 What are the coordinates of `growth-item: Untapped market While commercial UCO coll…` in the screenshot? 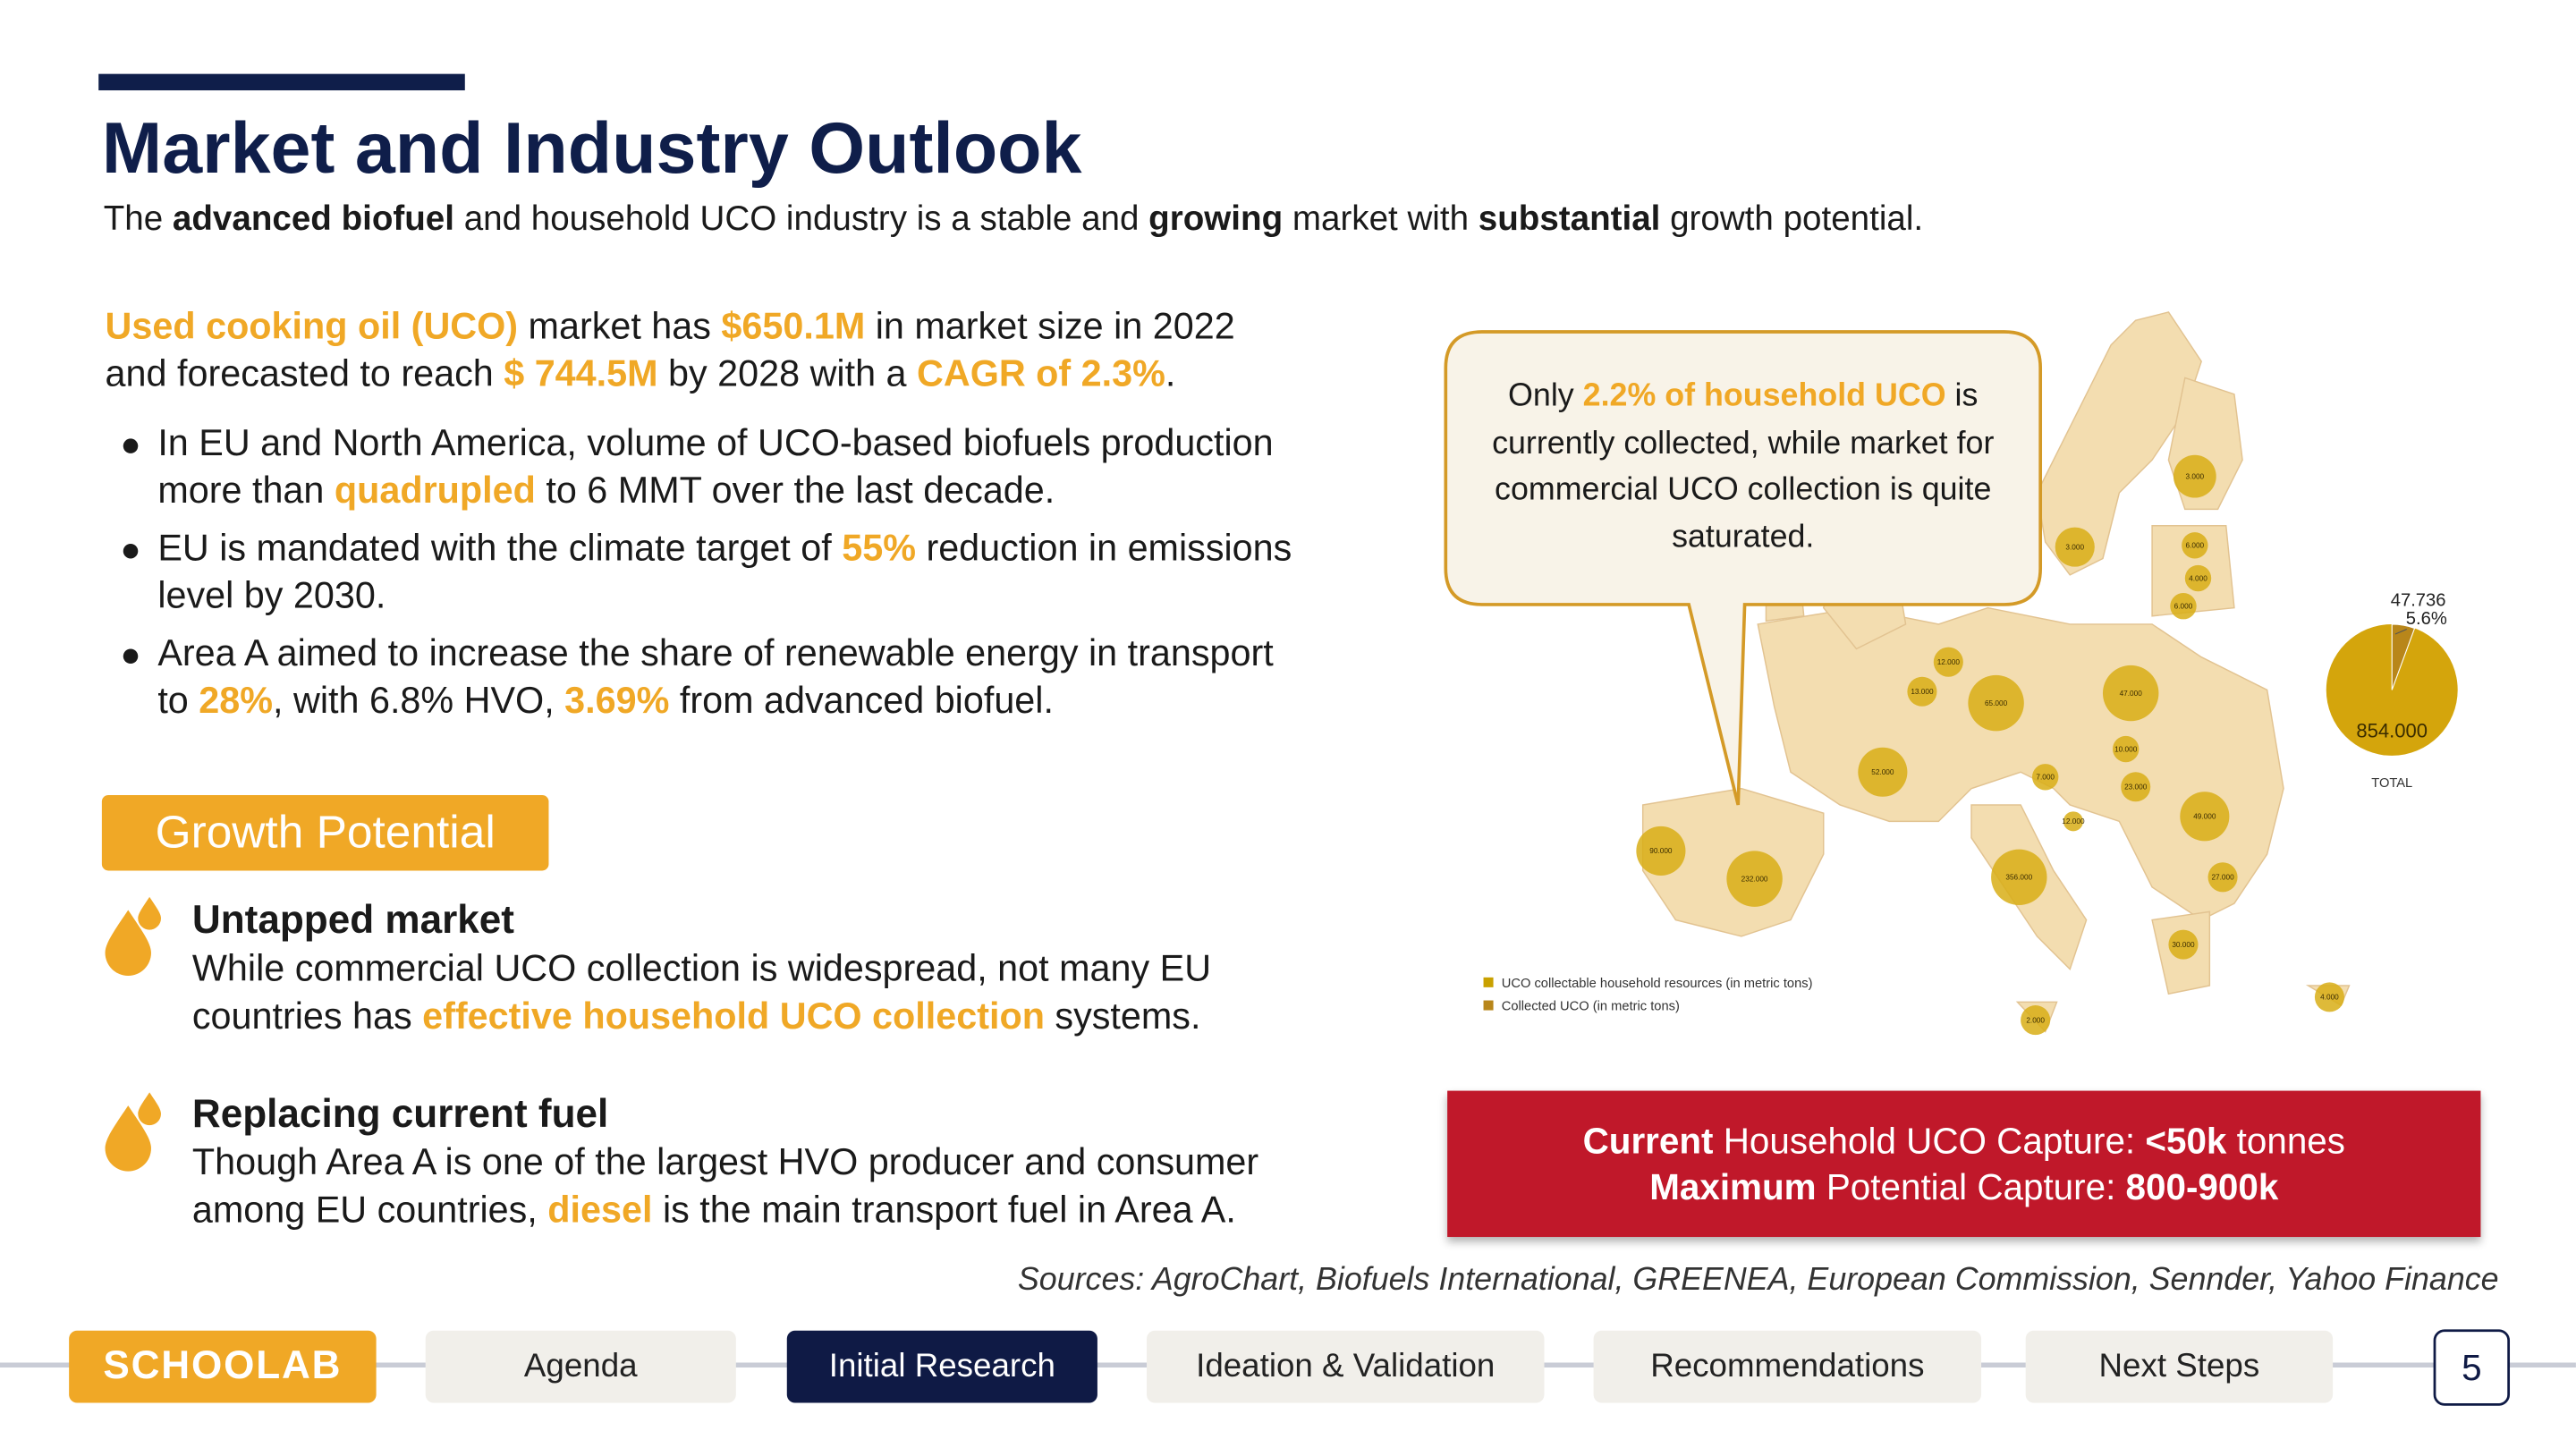 It's located at (750, 969).